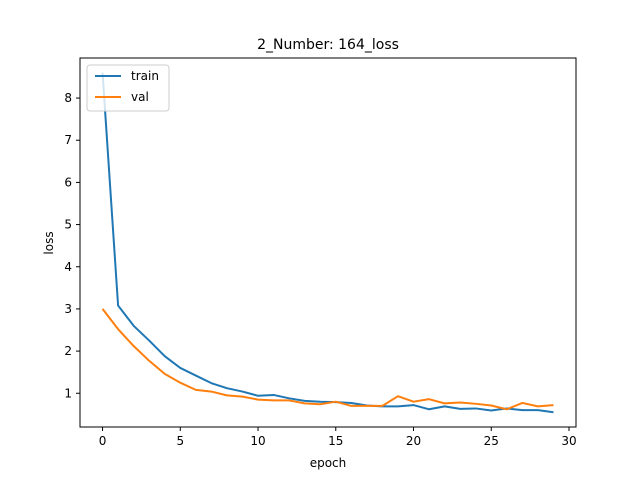 The width and height of the screenshot is (640, 480). What do you see at coordinates (145, 76) in the screenshot?
I see `legend-train-label: train` at bounding box center [145, 76].